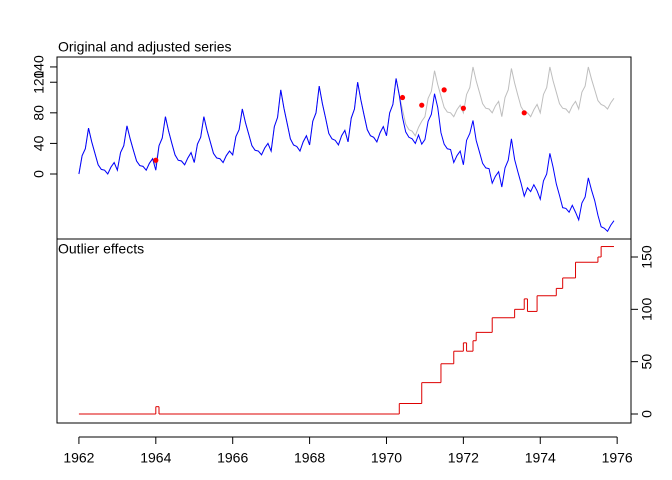  What do you see at coordinates (39, 82) in the screenshot?
I see `y-tick-label: 120` at bounding box center [39, 82].